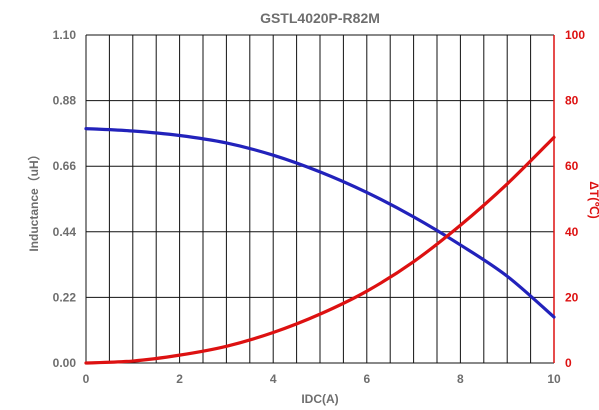 This screenshot has width=599, height=410. What do you see at coordinates (86, 379) in the screenshot?
I see `x-tick-label: 0` at bounding box center [86, 379].